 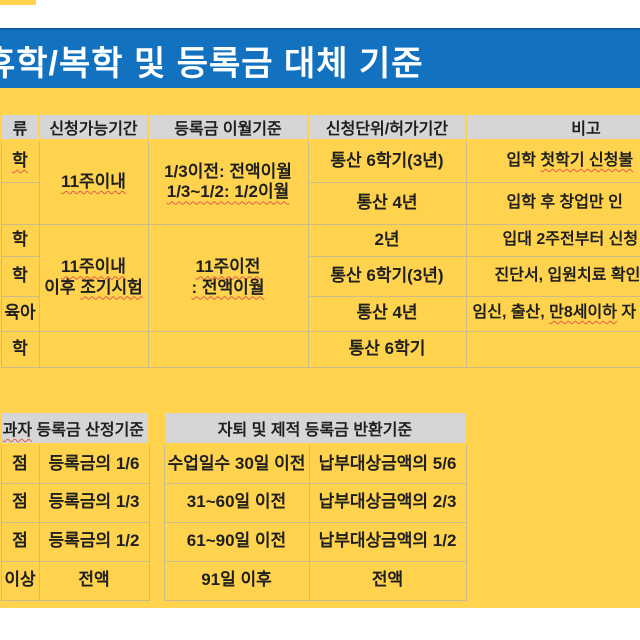 What do you see at coordinates (18, 2) in the screenshot?
I see `top-yellow-sliver` at bounding box center [18, 2].